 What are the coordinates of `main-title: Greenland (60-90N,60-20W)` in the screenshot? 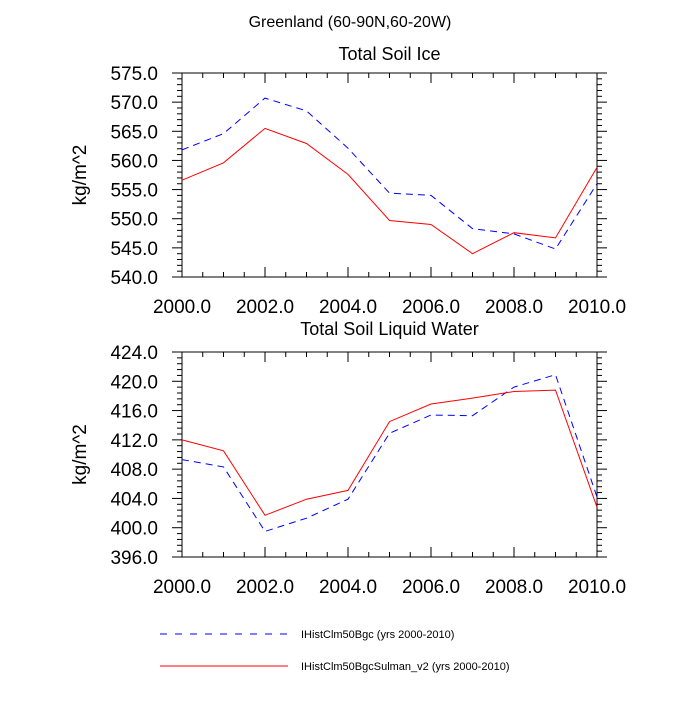 It's located at (350, 22).